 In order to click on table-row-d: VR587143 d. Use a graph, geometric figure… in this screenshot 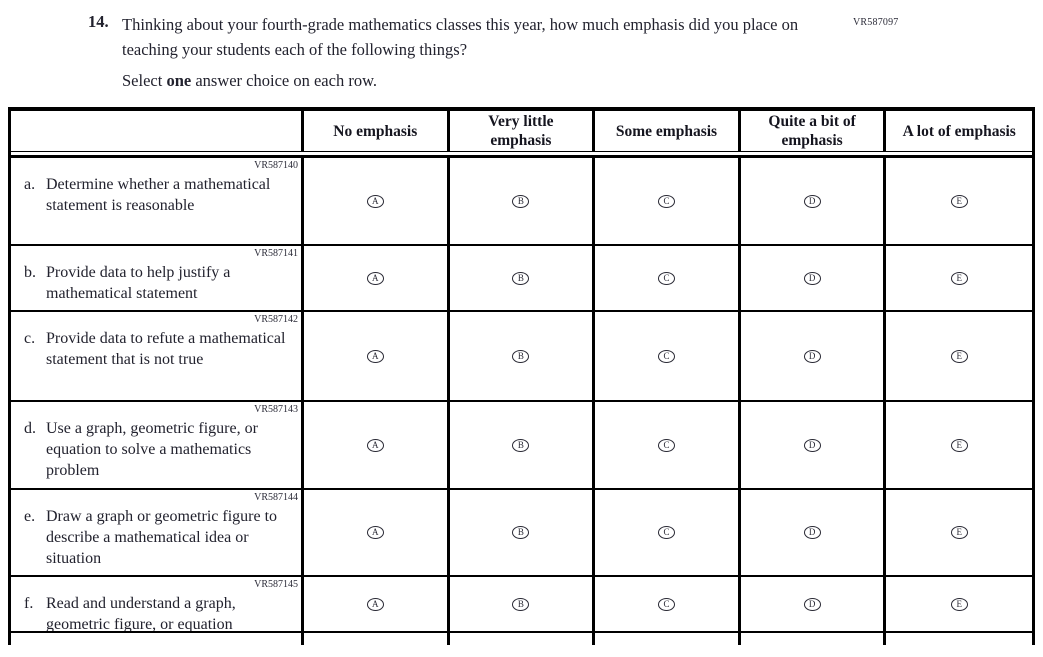, I will do `click(521, 446)`.